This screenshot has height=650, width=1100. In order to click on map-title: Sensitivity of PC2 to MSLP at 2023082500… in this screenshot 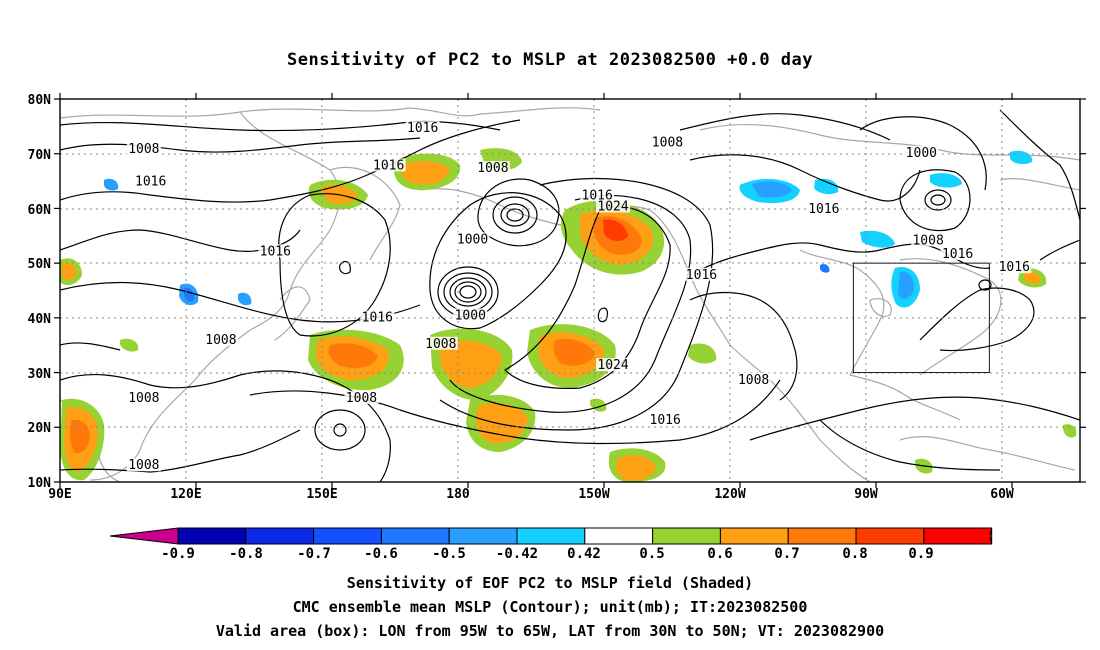, I will do `click(549, 60)`.